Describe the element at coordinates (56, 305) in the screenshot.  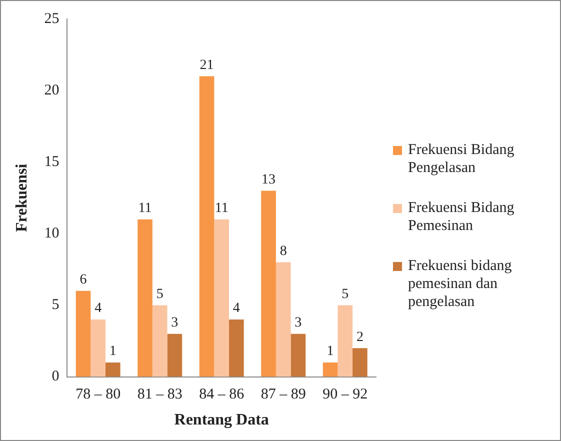
I see `y-tick-label: 5` at that location.